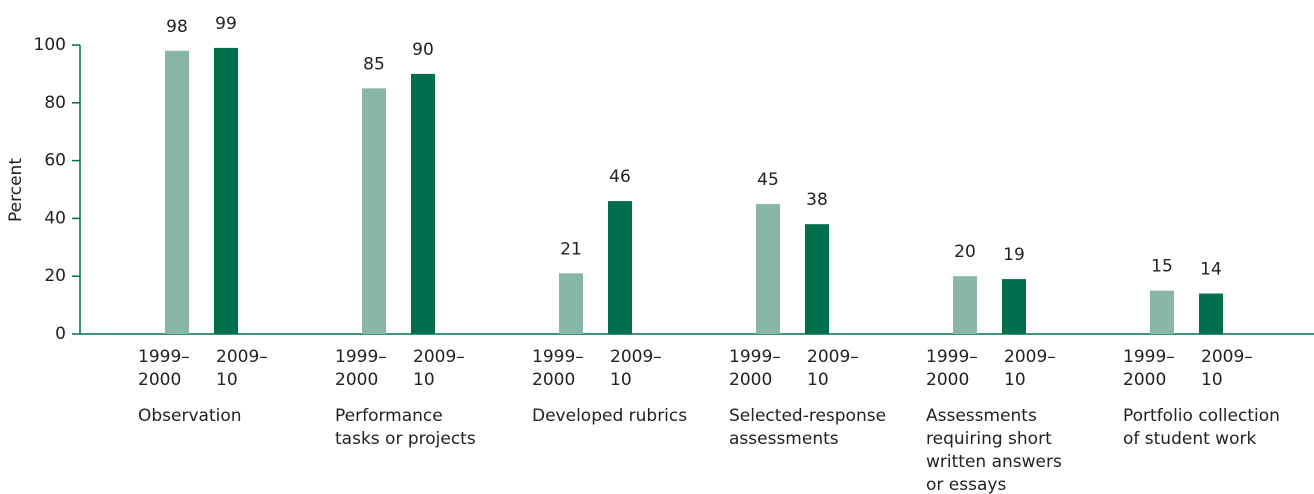 The height and width of the screenshot is (494, 1314). What do you see at coordinates (177, 27) in the screenshot?
I see `value-label: 98` at bounding box center [177, 27].